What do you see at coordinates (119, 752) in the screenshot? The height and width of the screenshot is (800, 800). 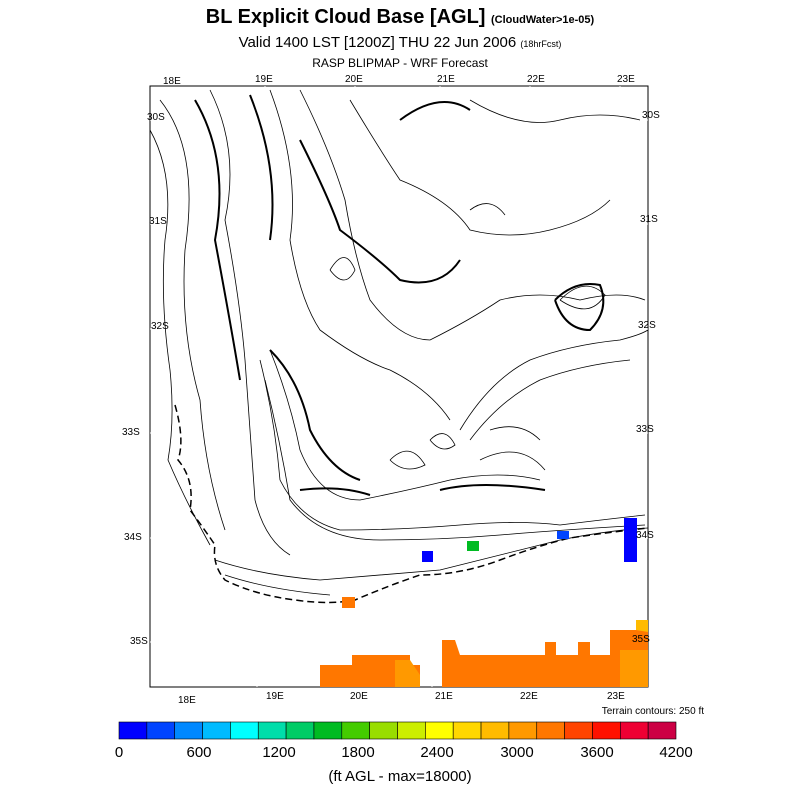 I see `colorbar-tick-label: 0` at bounding box center [119, 752].